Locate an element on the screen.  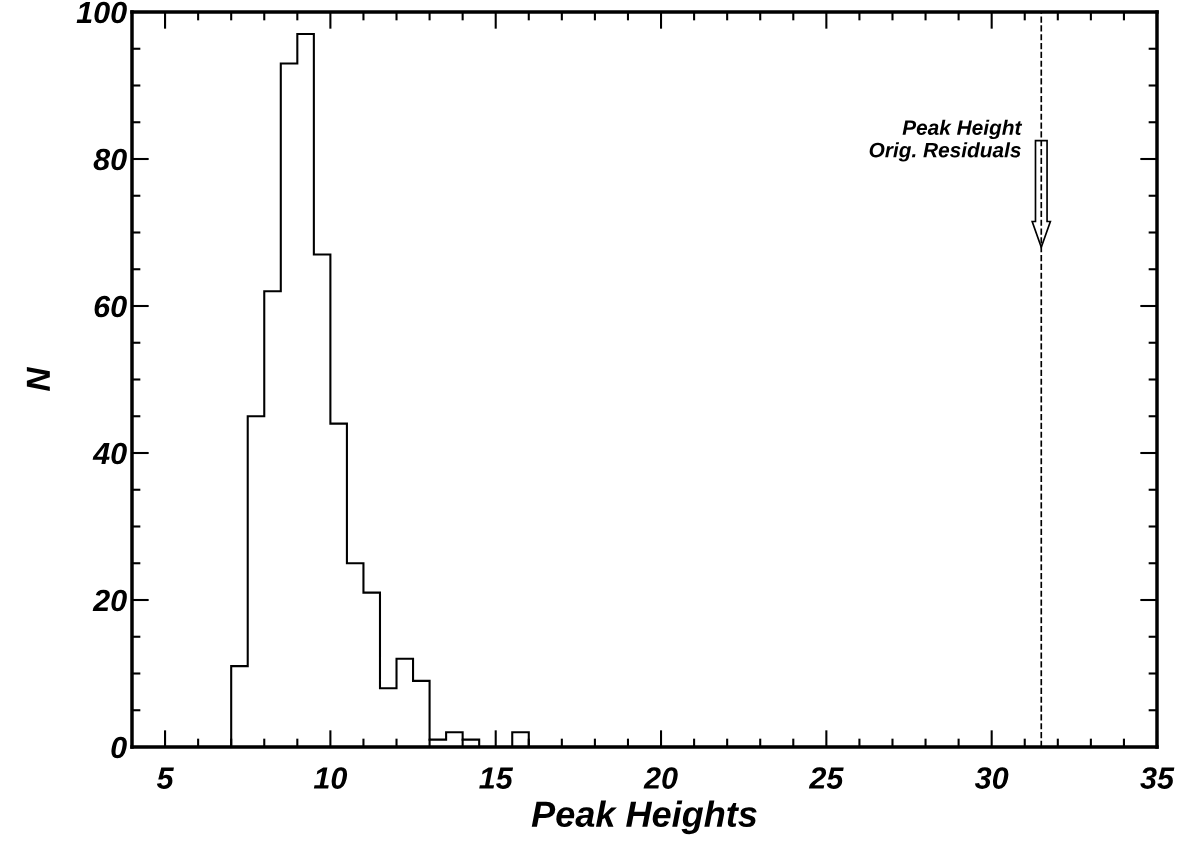
y-tick-label: 60 is located at coordinates (110, 306).